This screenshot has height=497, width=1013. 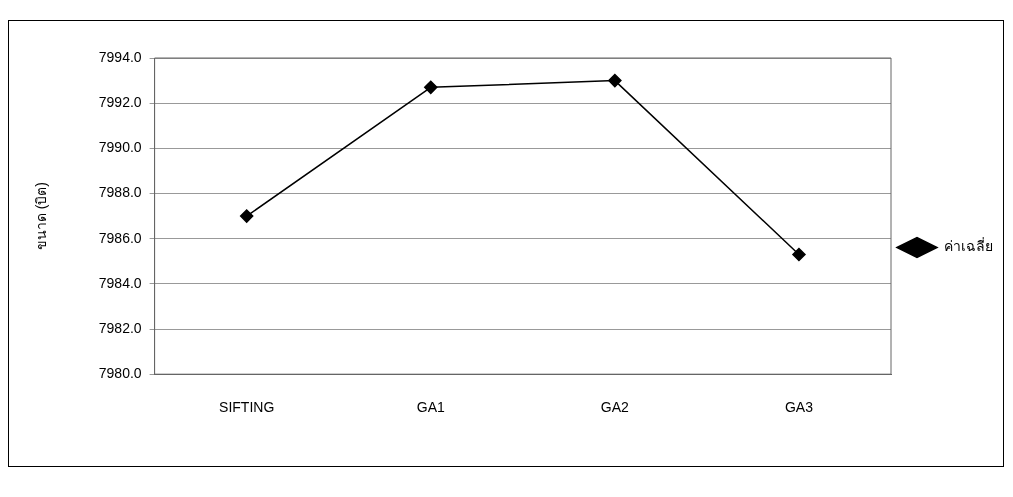 I want to click on x-tick-label: SIFTING, so click(x=247, y=407).